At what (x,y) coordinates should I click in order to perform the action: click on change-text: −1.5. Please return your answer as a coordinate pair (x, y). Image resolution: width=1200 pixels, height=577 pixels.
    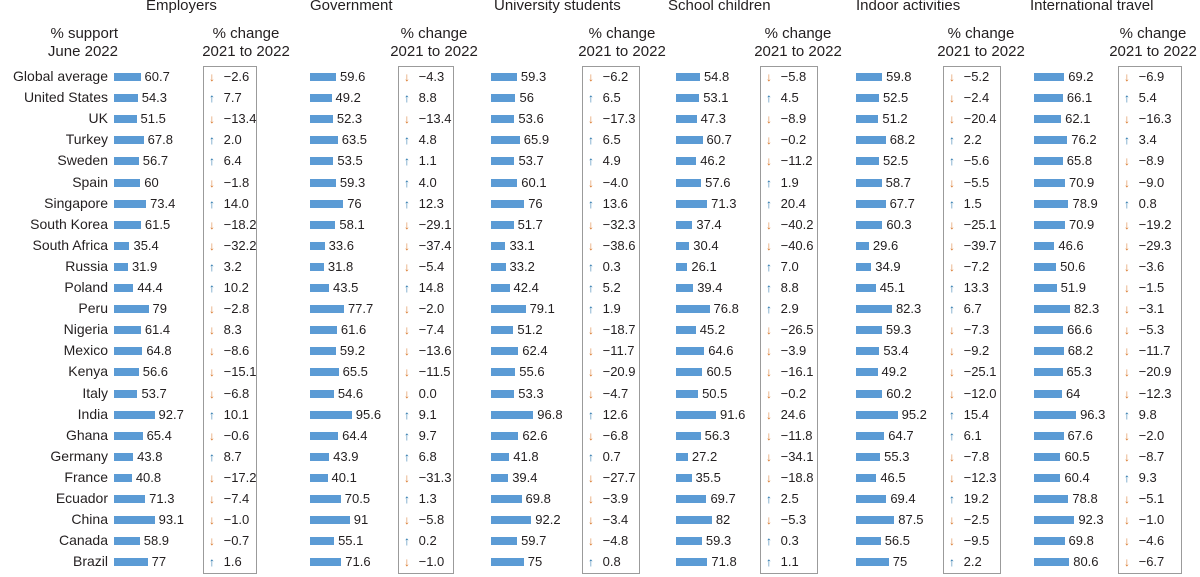
    Looking at the image, I should click on (1150, 287).